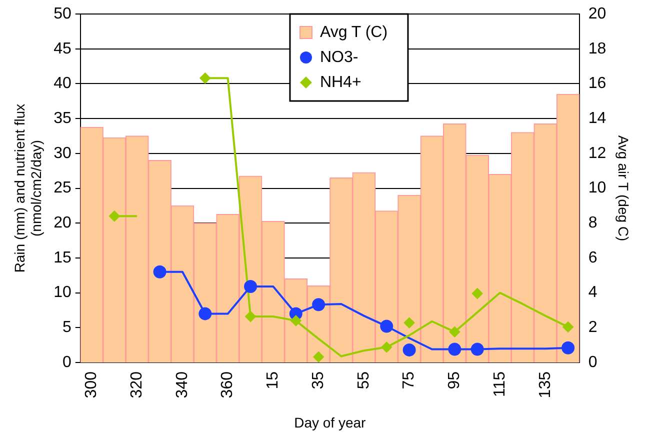 This screenshot has width=649, height=440. What do you see at coordinates (593, 223) in the screenshot?
I see `y2-tick-label: 8` at bounding box center [593, 223].